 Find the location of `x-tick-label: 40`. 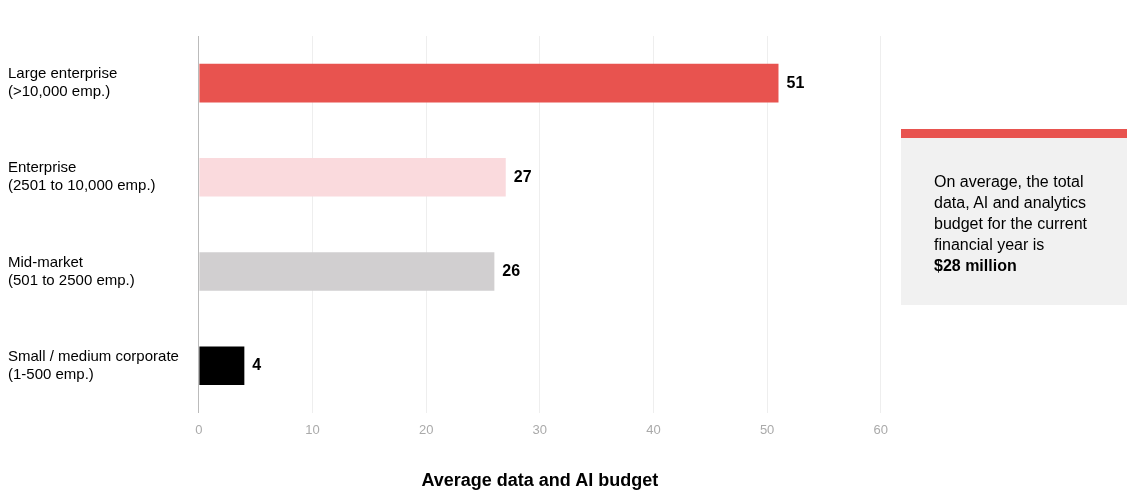

x-tick-label: 40 is located at coordinates (653, 430).